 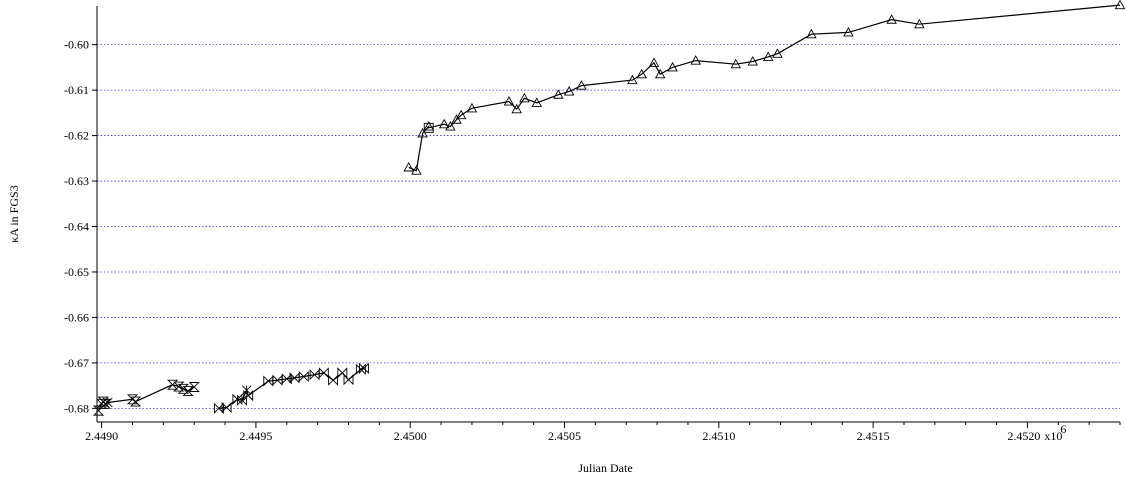 I want to click on segment-1-line, so click(x=146, y=397).